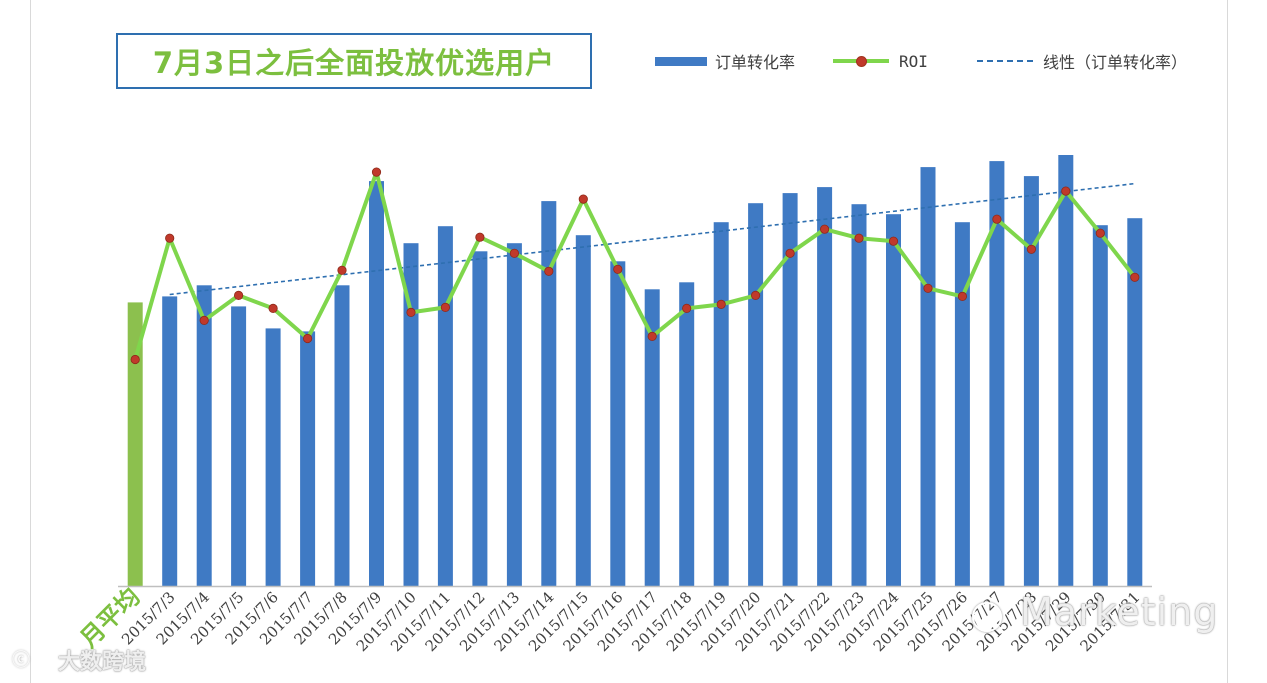 Image resolution: width=1267 pixels, height=683 pixels. I want to click on legend-item-trend: 线性（订单转化率）, so click(1082, 61).